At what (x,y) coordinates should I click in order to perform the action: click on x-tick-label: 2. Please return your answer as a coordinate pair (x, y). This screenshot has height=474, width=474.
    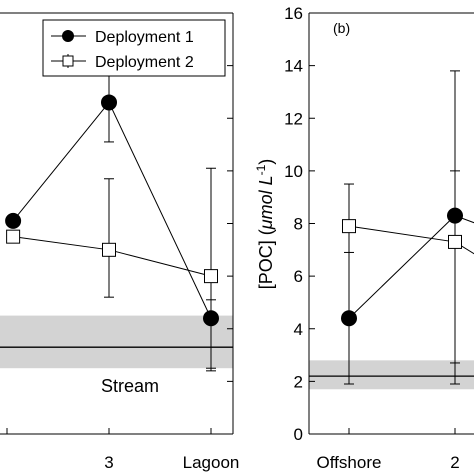
    Looking at the image, I should click on (454, 462).